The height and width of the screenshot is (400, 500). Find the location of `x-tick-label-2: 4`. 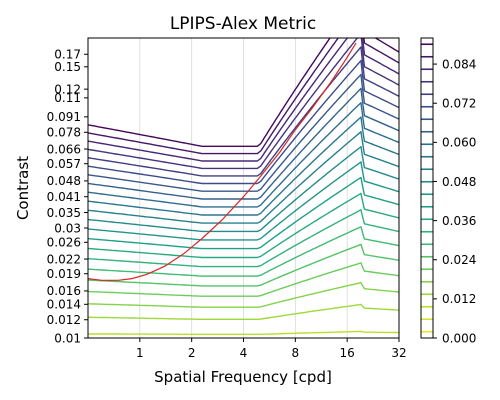

x-tick-label-2: 4 is located at coordinates (244, 353).